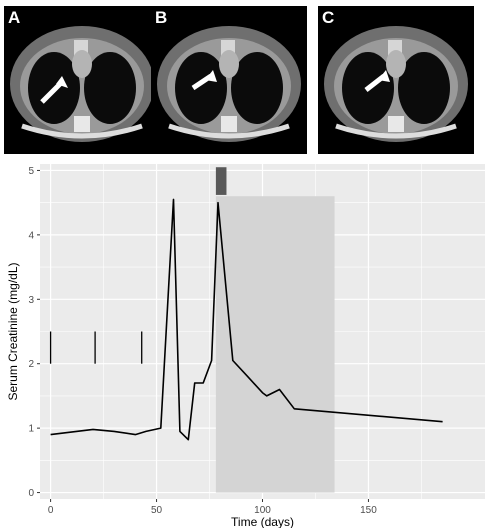 The height and width of the screenshot is (528, 490). I want to click on y-tick-label: 5, so click(31, 171).